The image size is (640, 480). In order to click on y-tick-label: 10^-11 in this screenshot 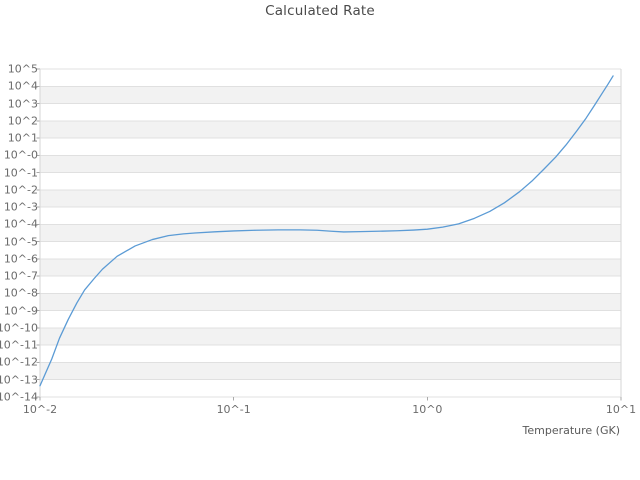, I will do `click(19, 345)`.